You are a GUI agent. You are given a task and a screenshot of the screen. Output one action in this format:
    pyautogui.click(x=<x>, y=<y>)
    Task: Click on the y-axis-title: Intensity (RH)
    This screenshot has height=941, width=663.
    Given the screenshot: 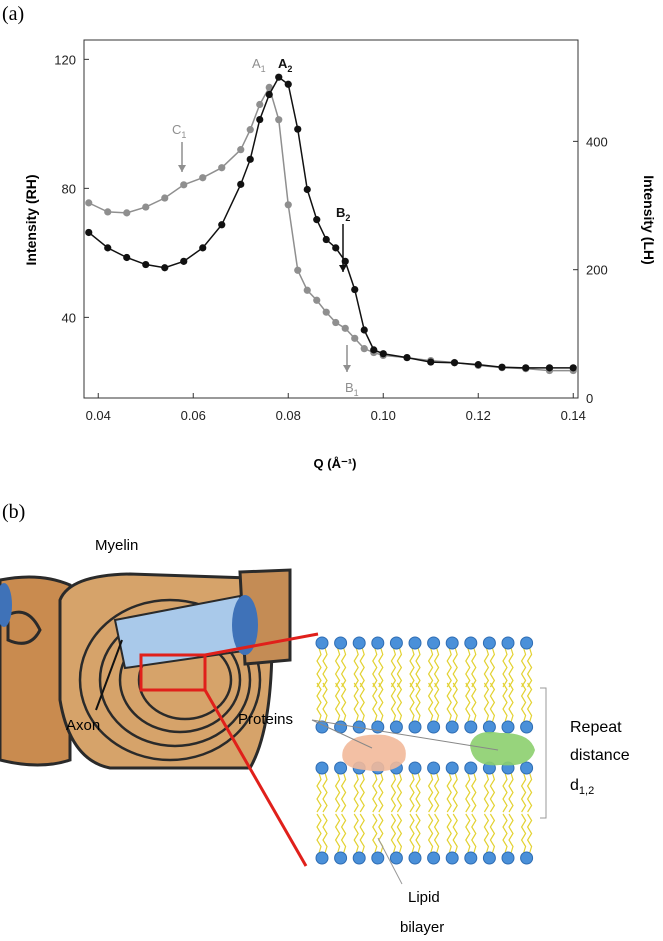 What is the action you would take?
    pyautogui.click(x=31, y=220)
    